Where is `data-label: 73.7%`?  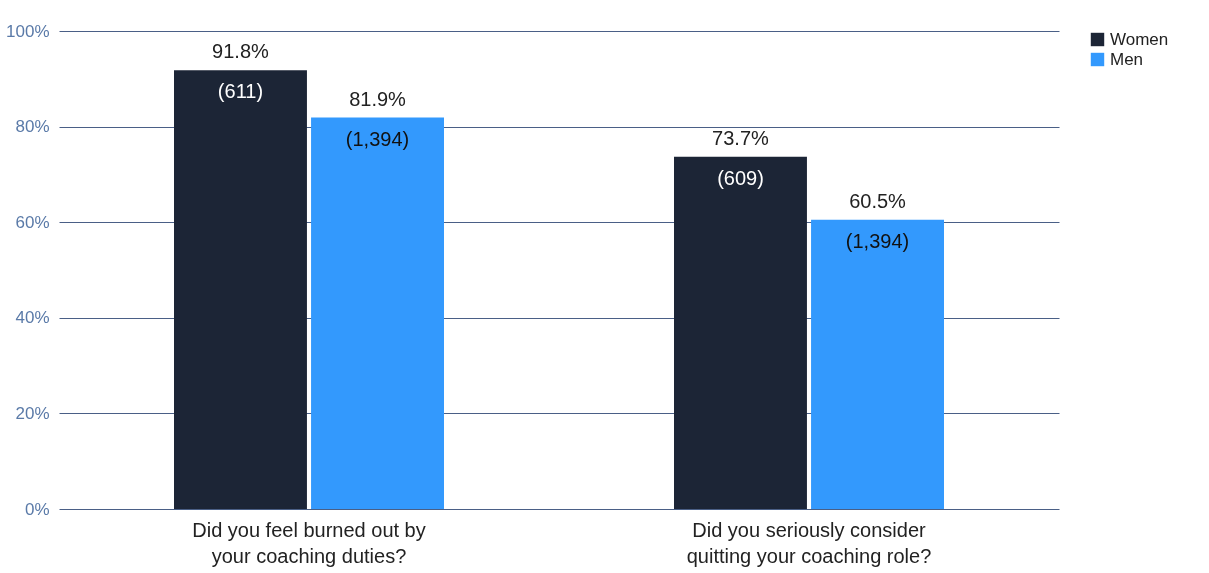 data-label: 73.7% is located at coordinates (741, 137).